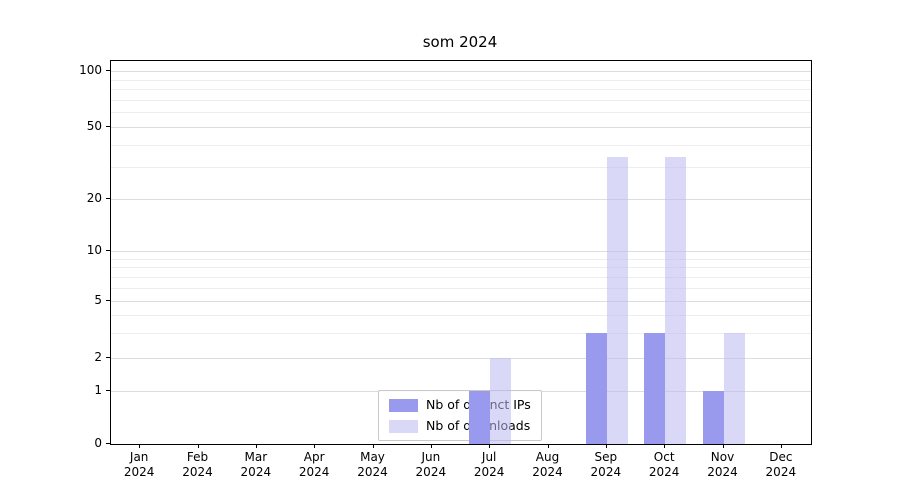 This screenshot has height=500, width=900. Describe the element at coordinates (617, 300) in the screenshot. I see `bar-nb-of-downloads-sep` at that location.